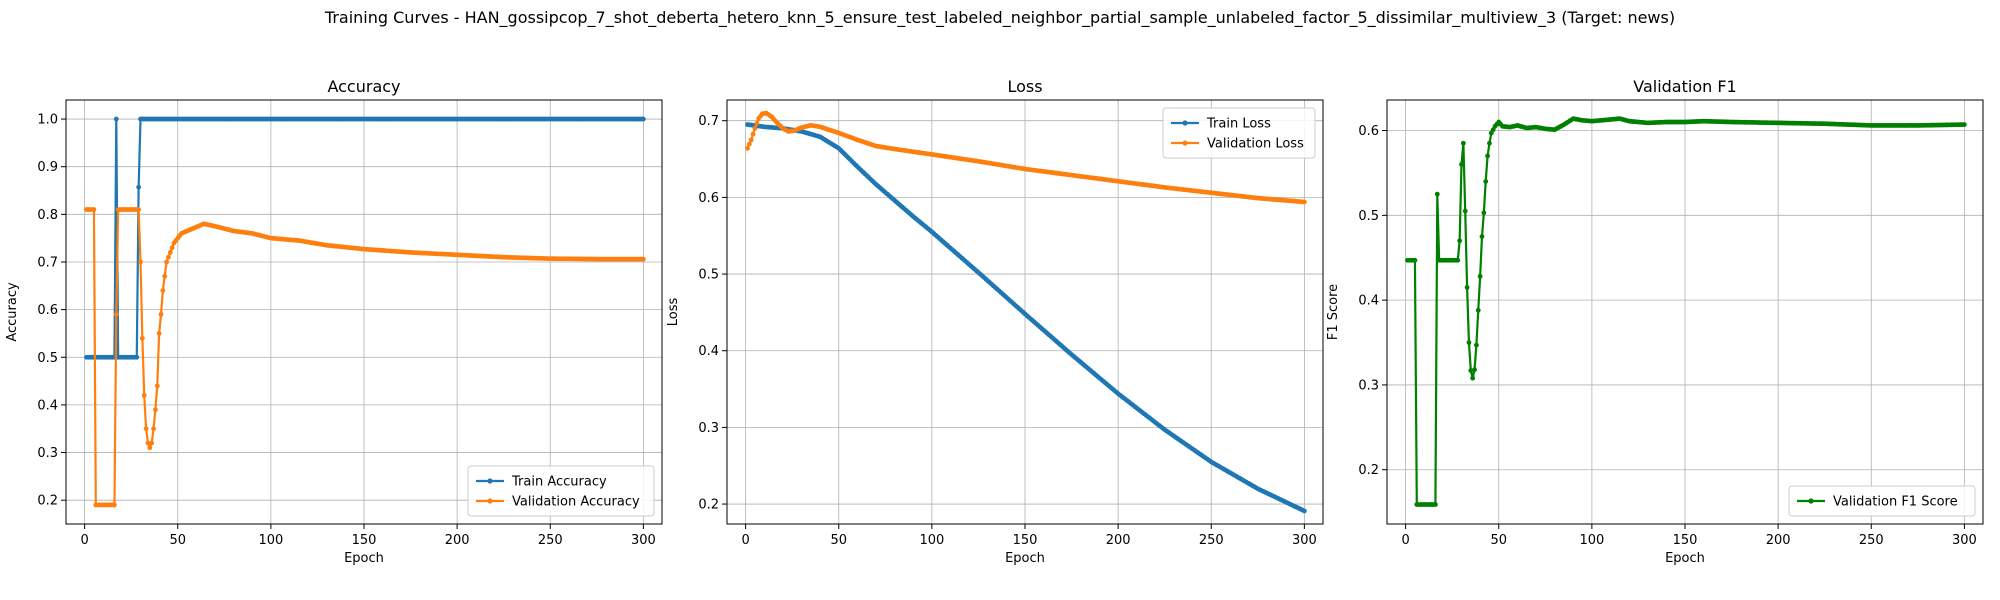 The width and height of the screenshot is (2000, 600). Describe the element at coordinates (673, 312) in the screenshot. I see `y-axis-label: Loss` at that location.